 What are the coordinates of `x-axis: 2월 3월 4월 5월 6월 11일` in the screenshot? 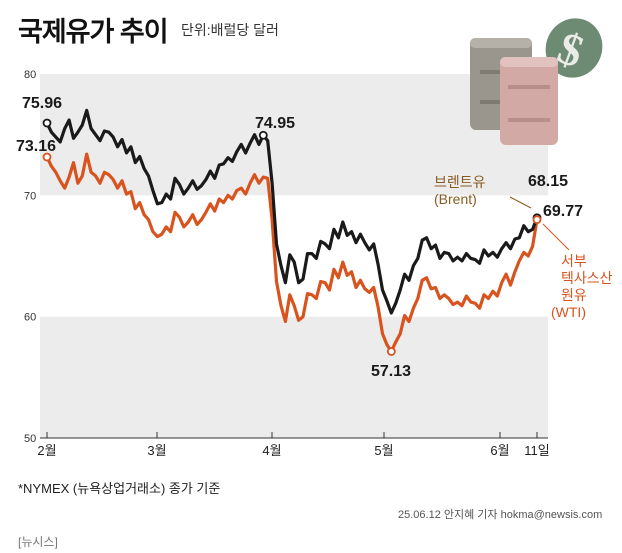 It's located at (293, 445).